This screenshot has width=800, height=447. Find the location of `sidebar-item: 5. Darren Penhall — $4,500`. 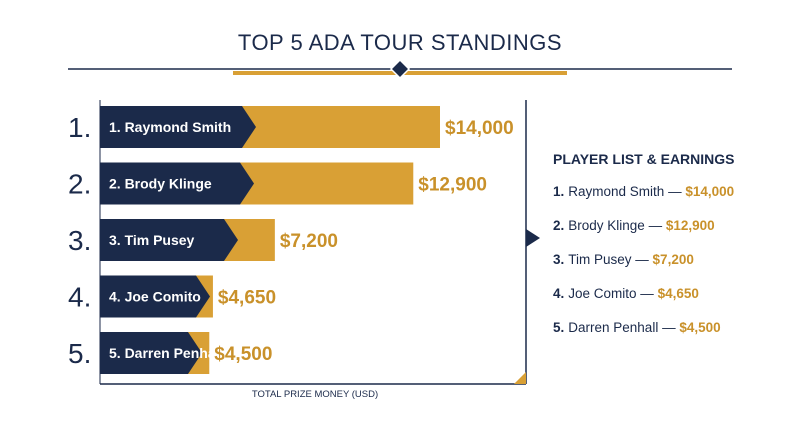

sidebar-item: 5. Darren Penhall — $4,500 is located at coordinates (637, 327).